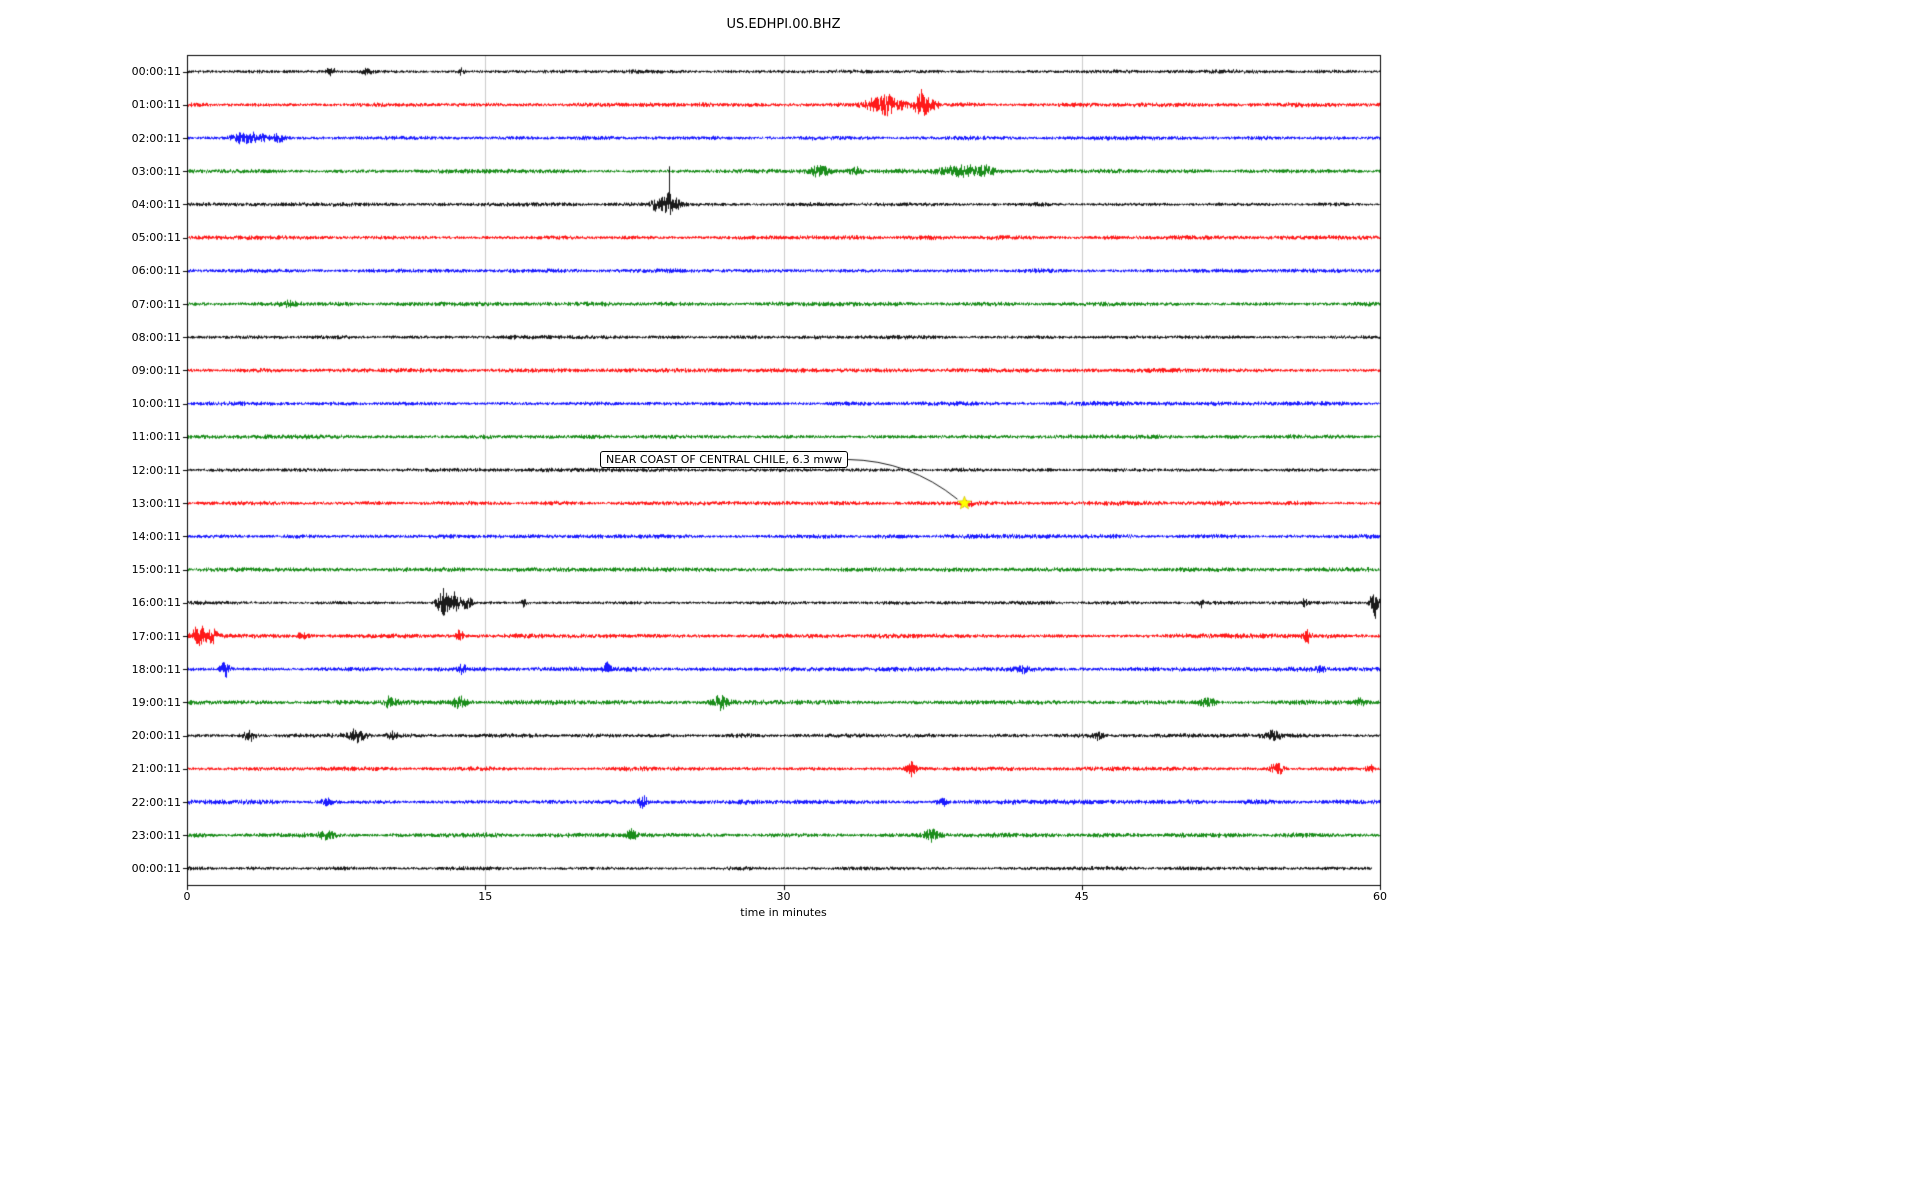 The height and width of the screenshot is (1200, 1920). I want to click on x-tick-label: 15, so click(485, 896).